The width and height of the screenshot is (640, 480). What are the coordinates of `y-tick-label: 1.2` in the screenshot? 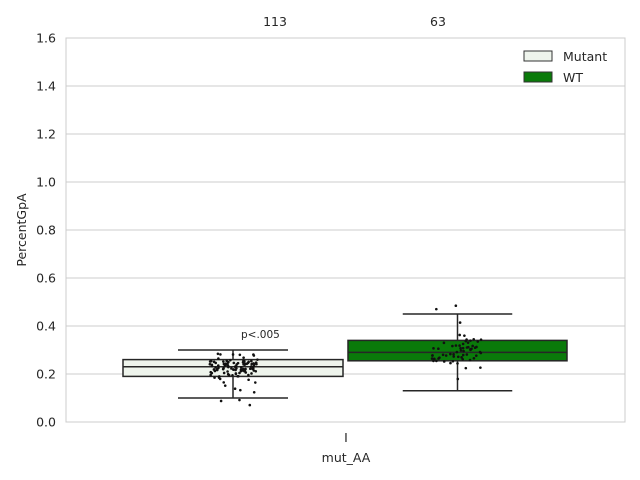 It's located at (46, 134).